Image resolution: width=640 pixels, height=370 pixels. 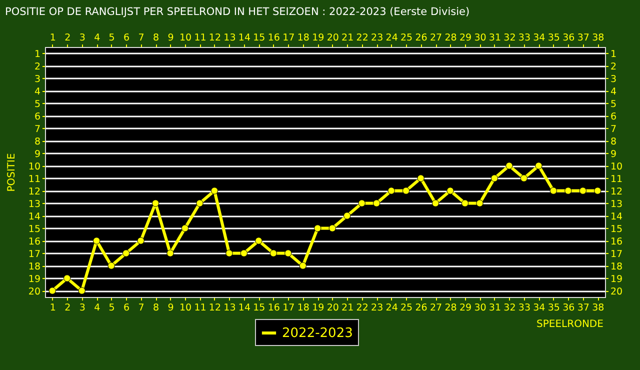 What do you see at coordinates (613, 92) in the screenshot?
I see `y2-tick-label: 4` at bounding box center [613, 92].